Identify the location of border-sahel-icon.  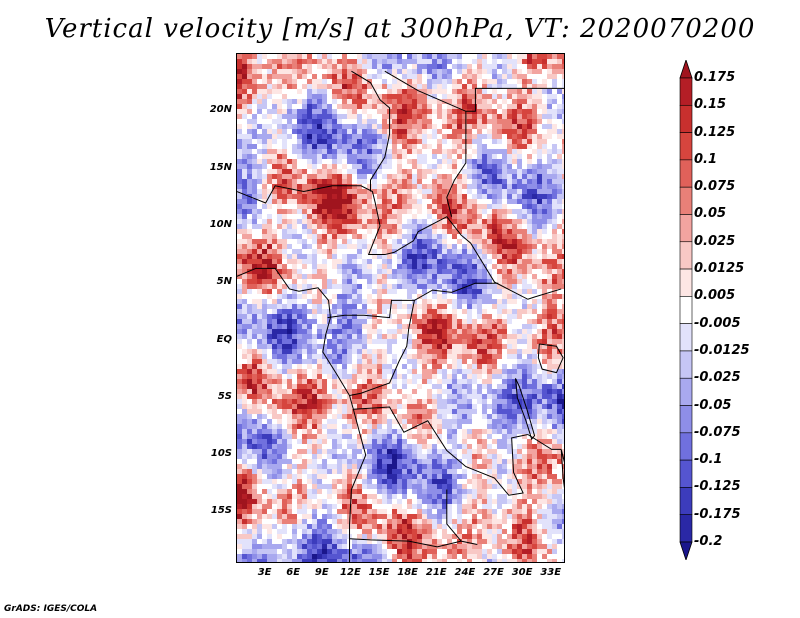
(399, 242).